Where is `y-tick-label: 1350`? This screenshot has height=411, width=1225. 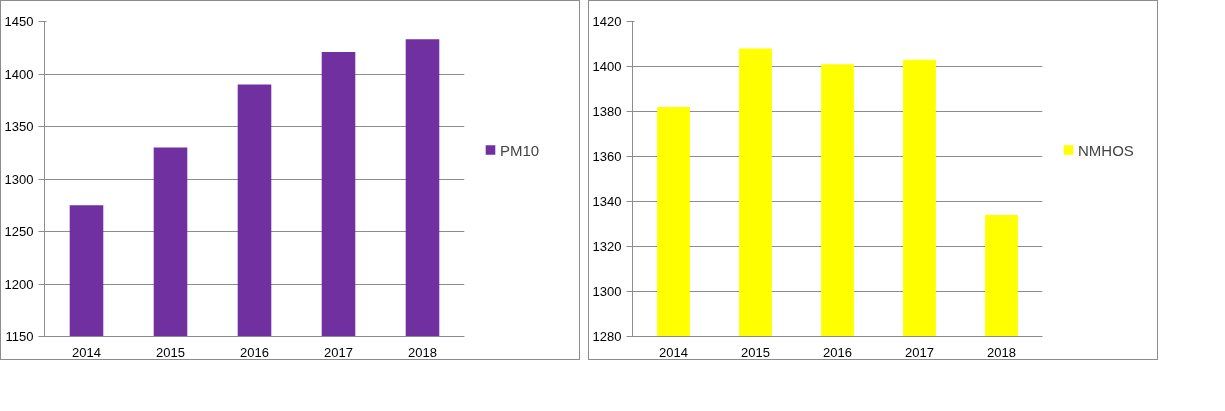
y-tick-label: 1350 is located at coordinates (19, 126).